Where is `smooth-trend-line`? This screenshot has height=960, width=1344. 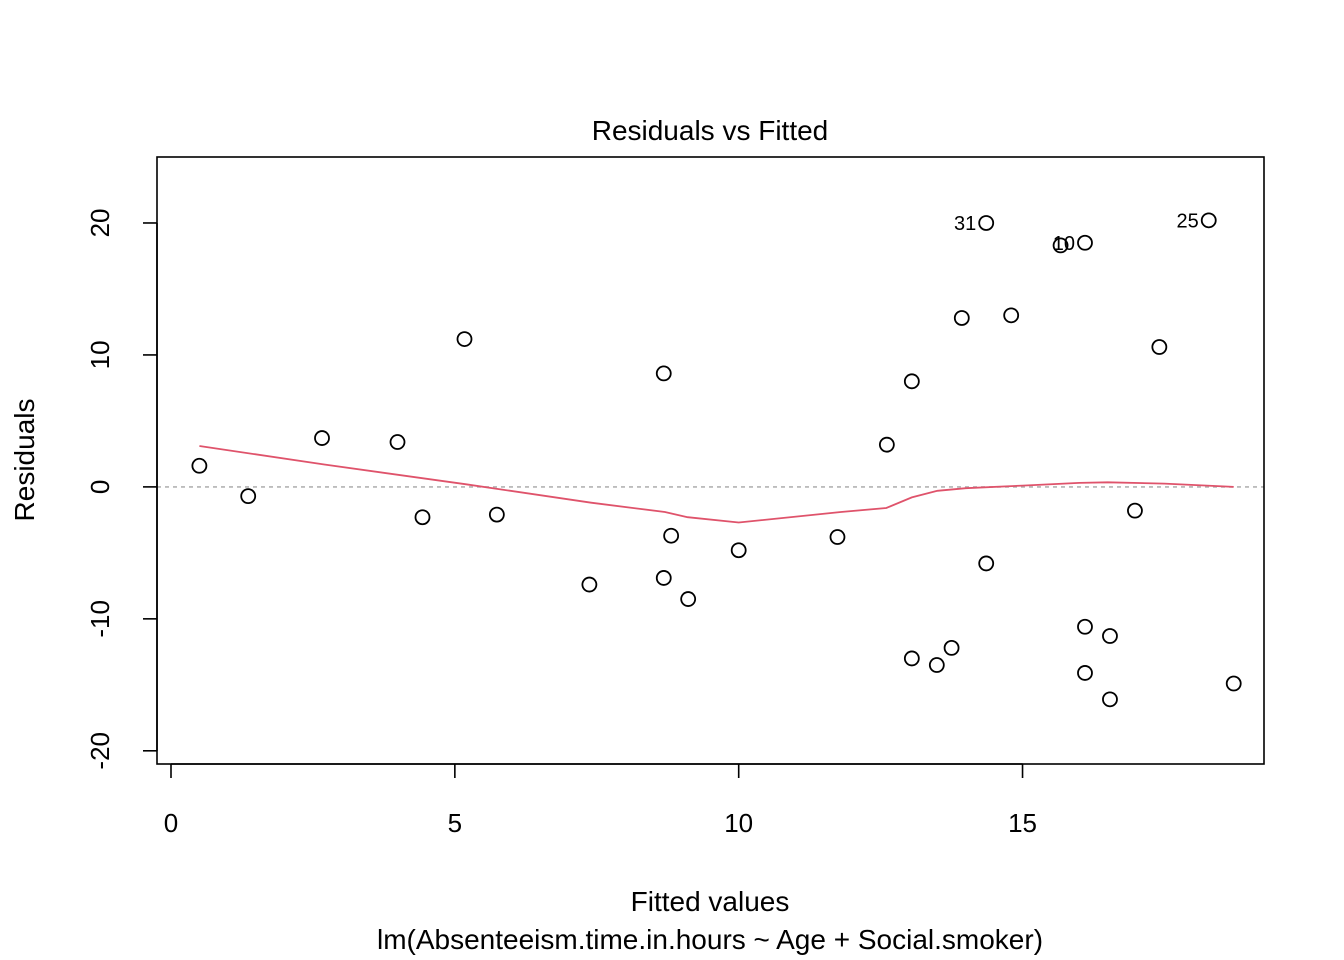 smooth-trend-line is located at coordinates (716, 484).